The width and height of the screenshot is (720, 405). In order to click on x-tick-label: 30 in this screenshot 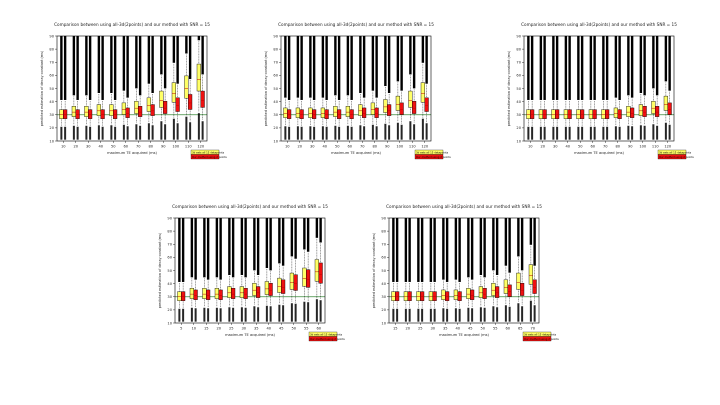, I will do `click(555, 147)`.